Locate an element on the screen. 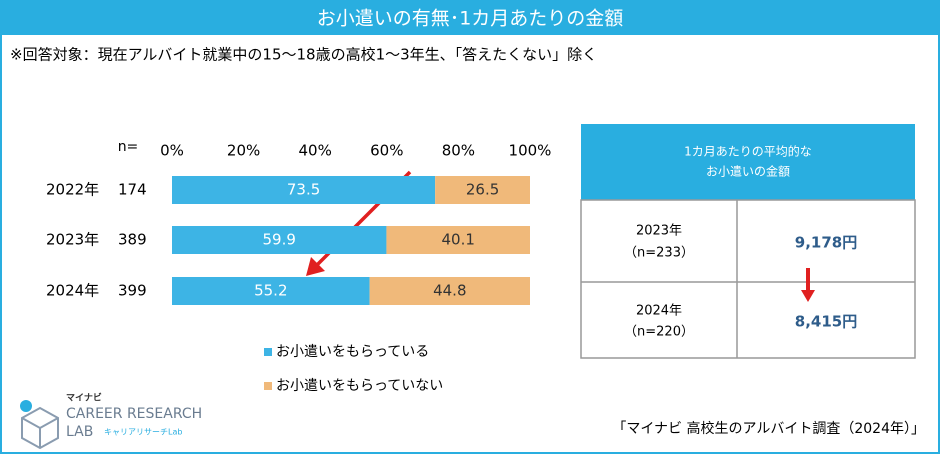 This screenshot has width=940, height=458. data-label: 55.2 is located at coordinates (270, 291).